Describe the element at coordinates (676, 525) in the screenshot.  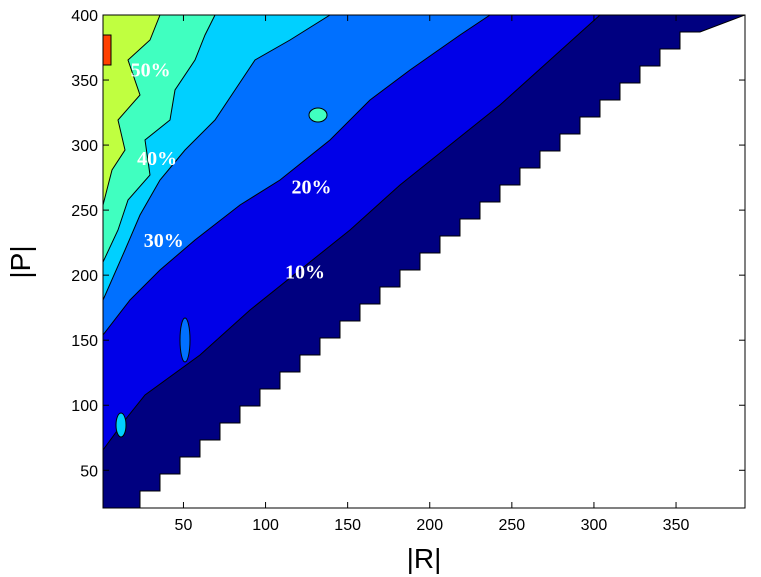
I see `x-tick-label: 350` at that location.